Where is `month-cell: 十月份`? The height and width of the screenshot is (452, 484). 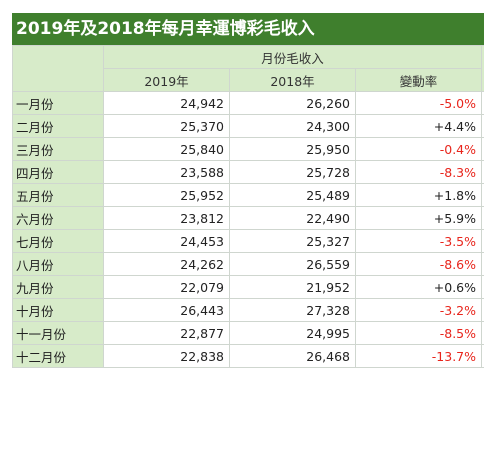
month-cell: 十月份 is located at coordinates (58, 310).